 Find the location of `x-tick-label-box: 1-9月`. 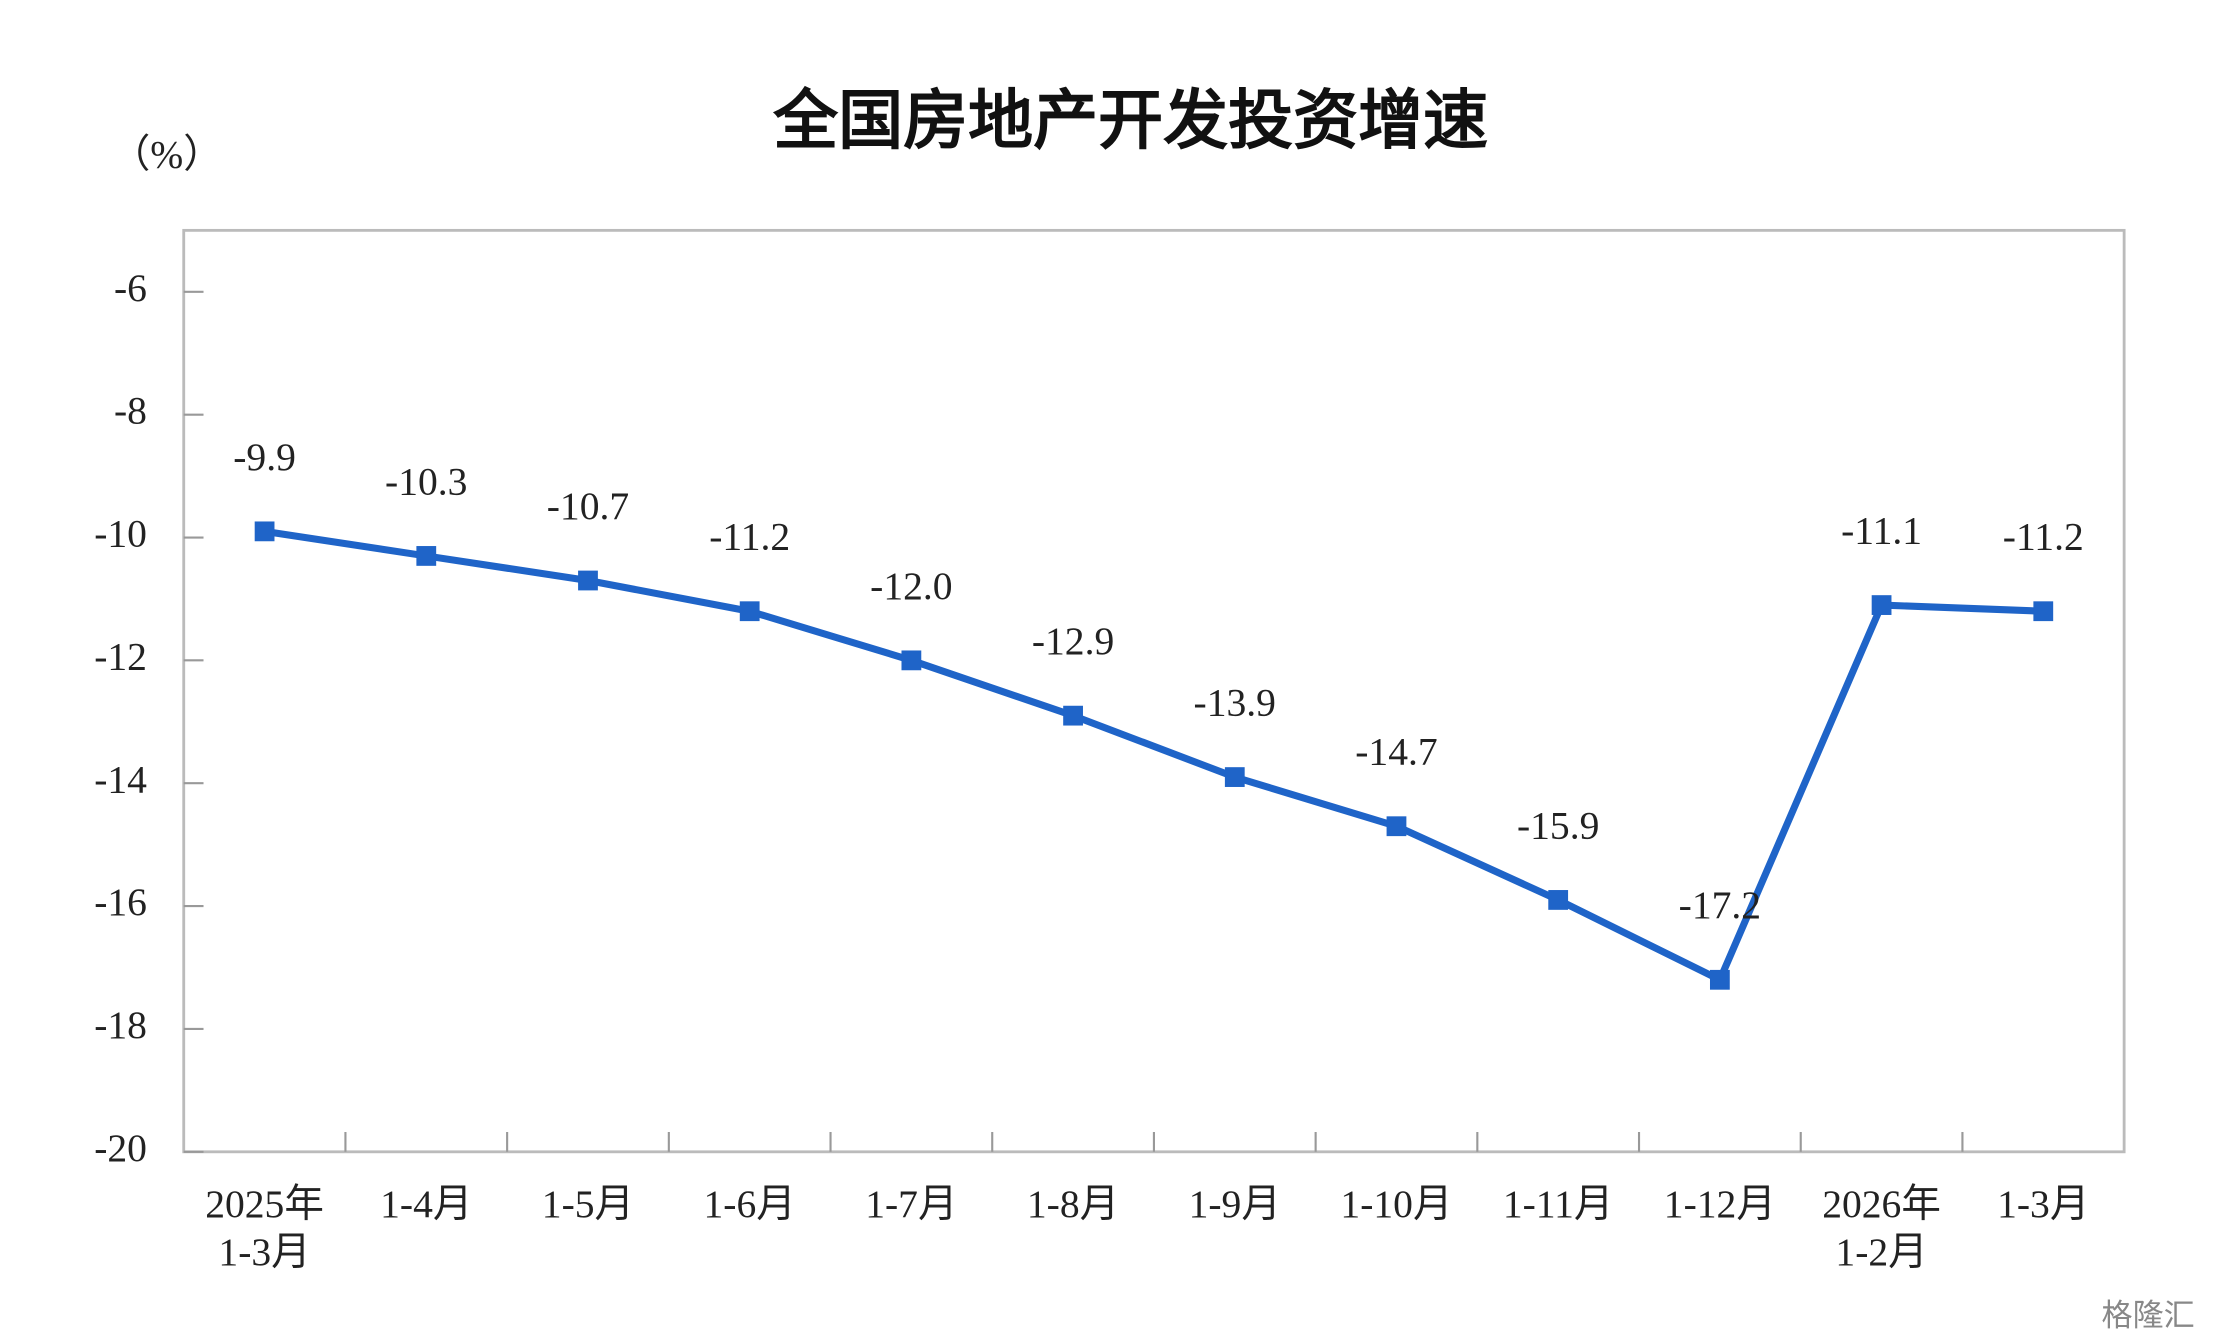

x-tick-label-box: 1-9月 is located at coordinates (1234, 1204).